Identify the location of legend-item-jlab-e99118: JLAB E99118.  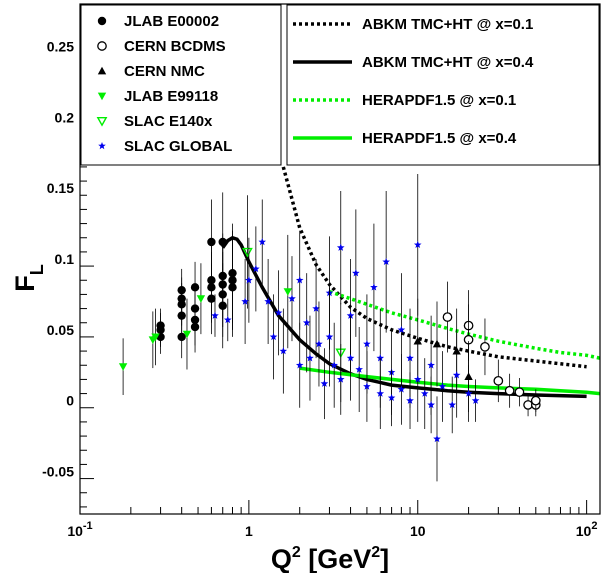
(157, 96).